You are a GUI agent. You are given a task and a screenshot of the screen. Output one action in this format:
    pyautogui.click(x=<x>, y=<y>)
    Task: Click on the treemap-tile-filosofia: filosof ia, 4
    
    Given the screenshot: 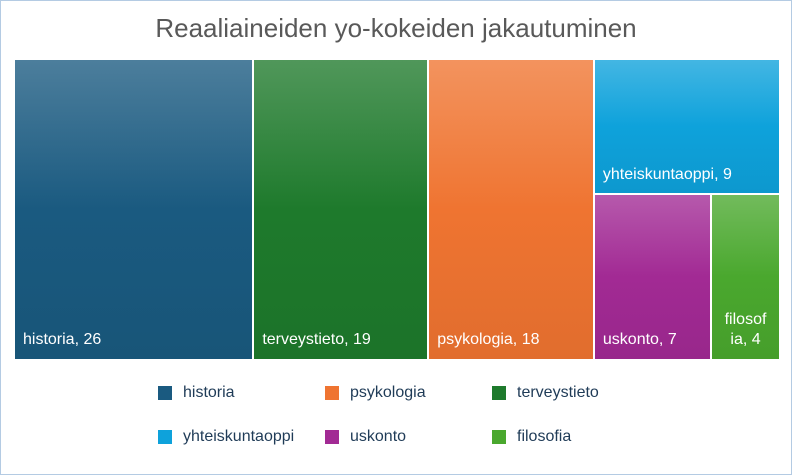 What is the action you would take?
    pyautogui.click(x=745, y=276)
    